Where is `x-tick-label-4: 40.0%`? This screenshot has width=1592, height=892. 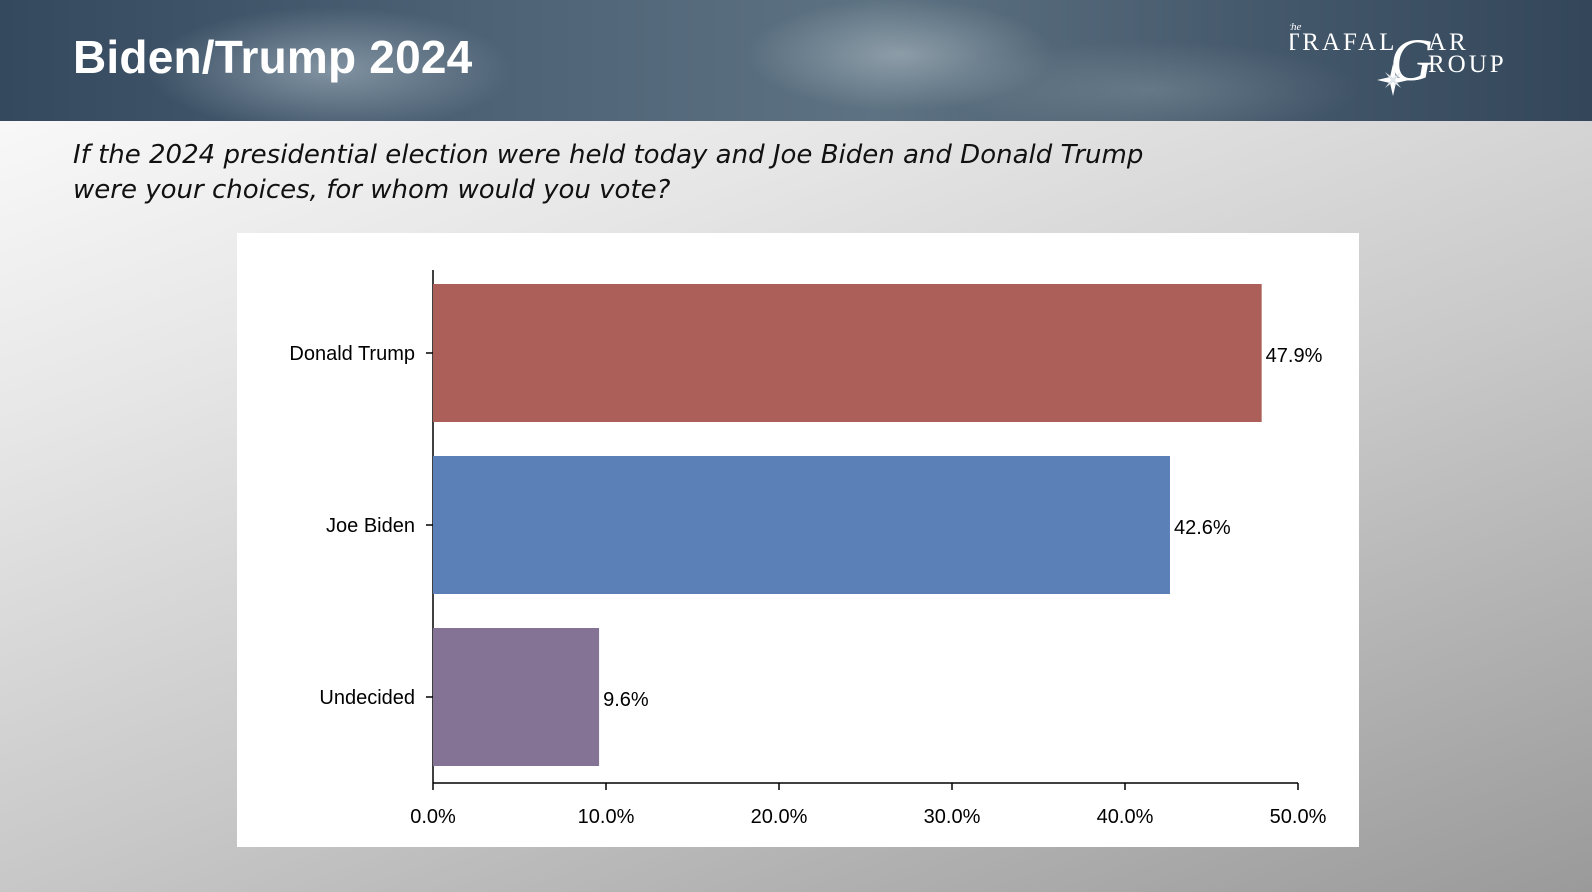
x-tick-label-4: 40.0% is located at coordinates (1125, 817).